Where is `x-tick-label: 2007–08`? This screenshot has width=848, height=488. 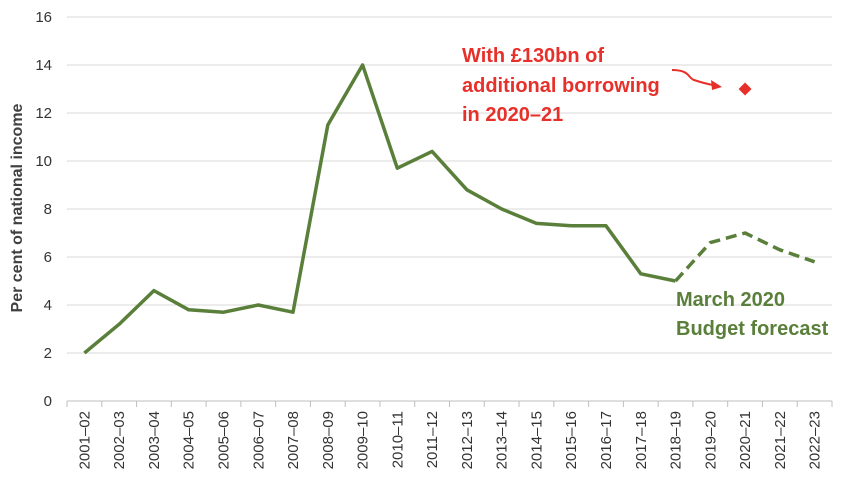 x-tick-label: 2007–08 is located at coordinates (293, 440).